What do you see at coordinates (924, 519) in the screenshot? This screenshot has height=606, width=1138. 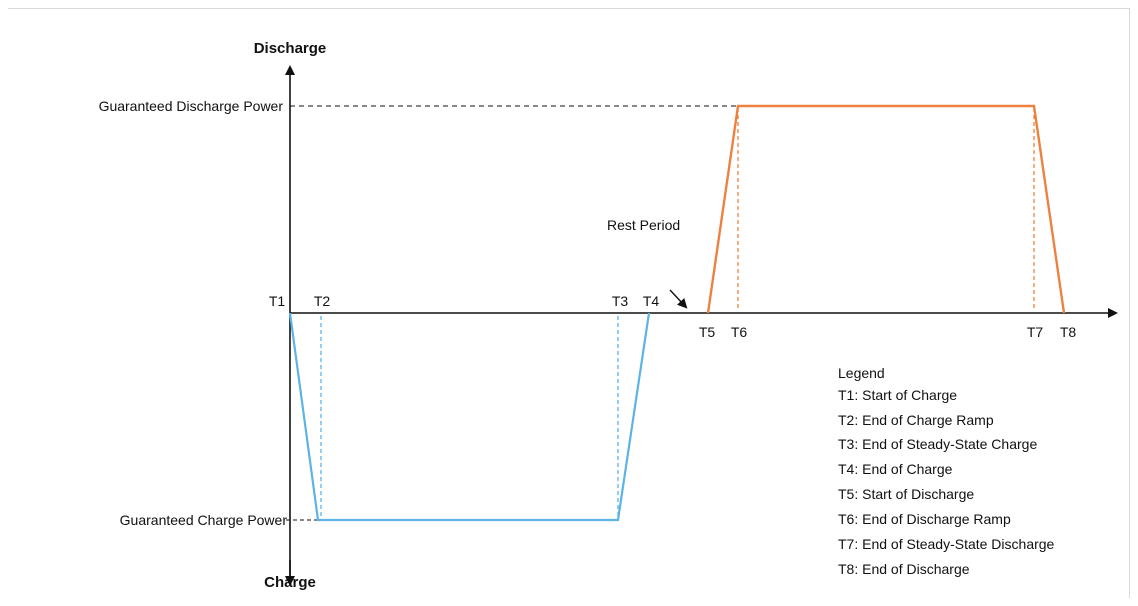 I see `legend-item: T6: End of Discharge Ramp` at bounding box center [924, 519].